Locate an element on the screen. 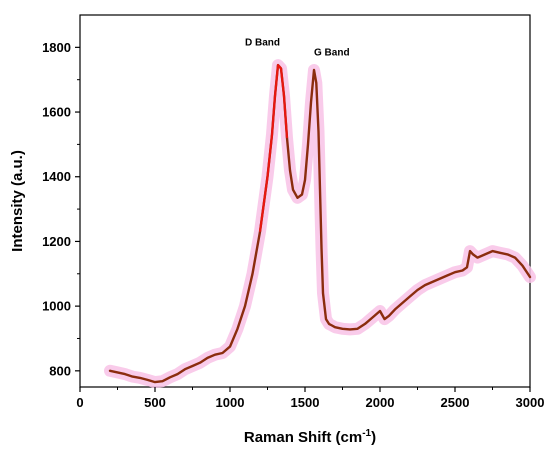  x-tick-label: 1000 is located at coordinates (230, 402).